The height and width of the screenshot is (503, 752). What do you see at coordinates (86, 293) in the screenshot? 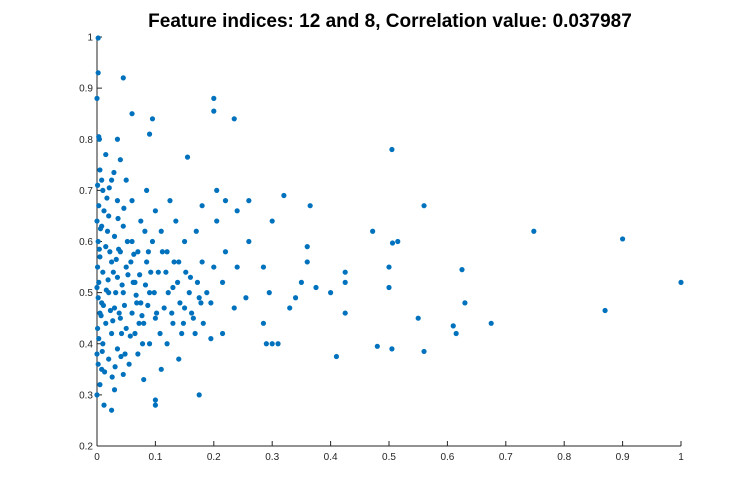
I see `y-tick-label: 0.5` at bounding box center [86, 293].